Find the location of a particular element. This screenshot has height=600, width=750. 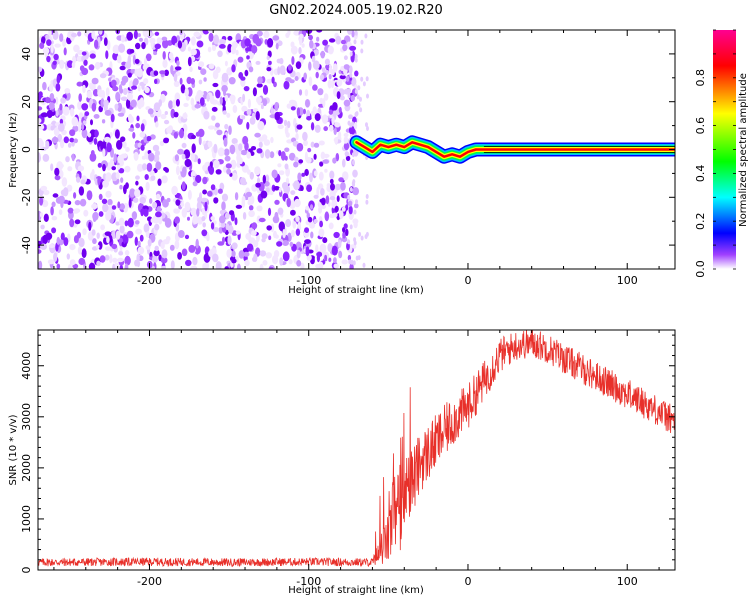

colorbar-gradient is located at coordinates (724, 149).